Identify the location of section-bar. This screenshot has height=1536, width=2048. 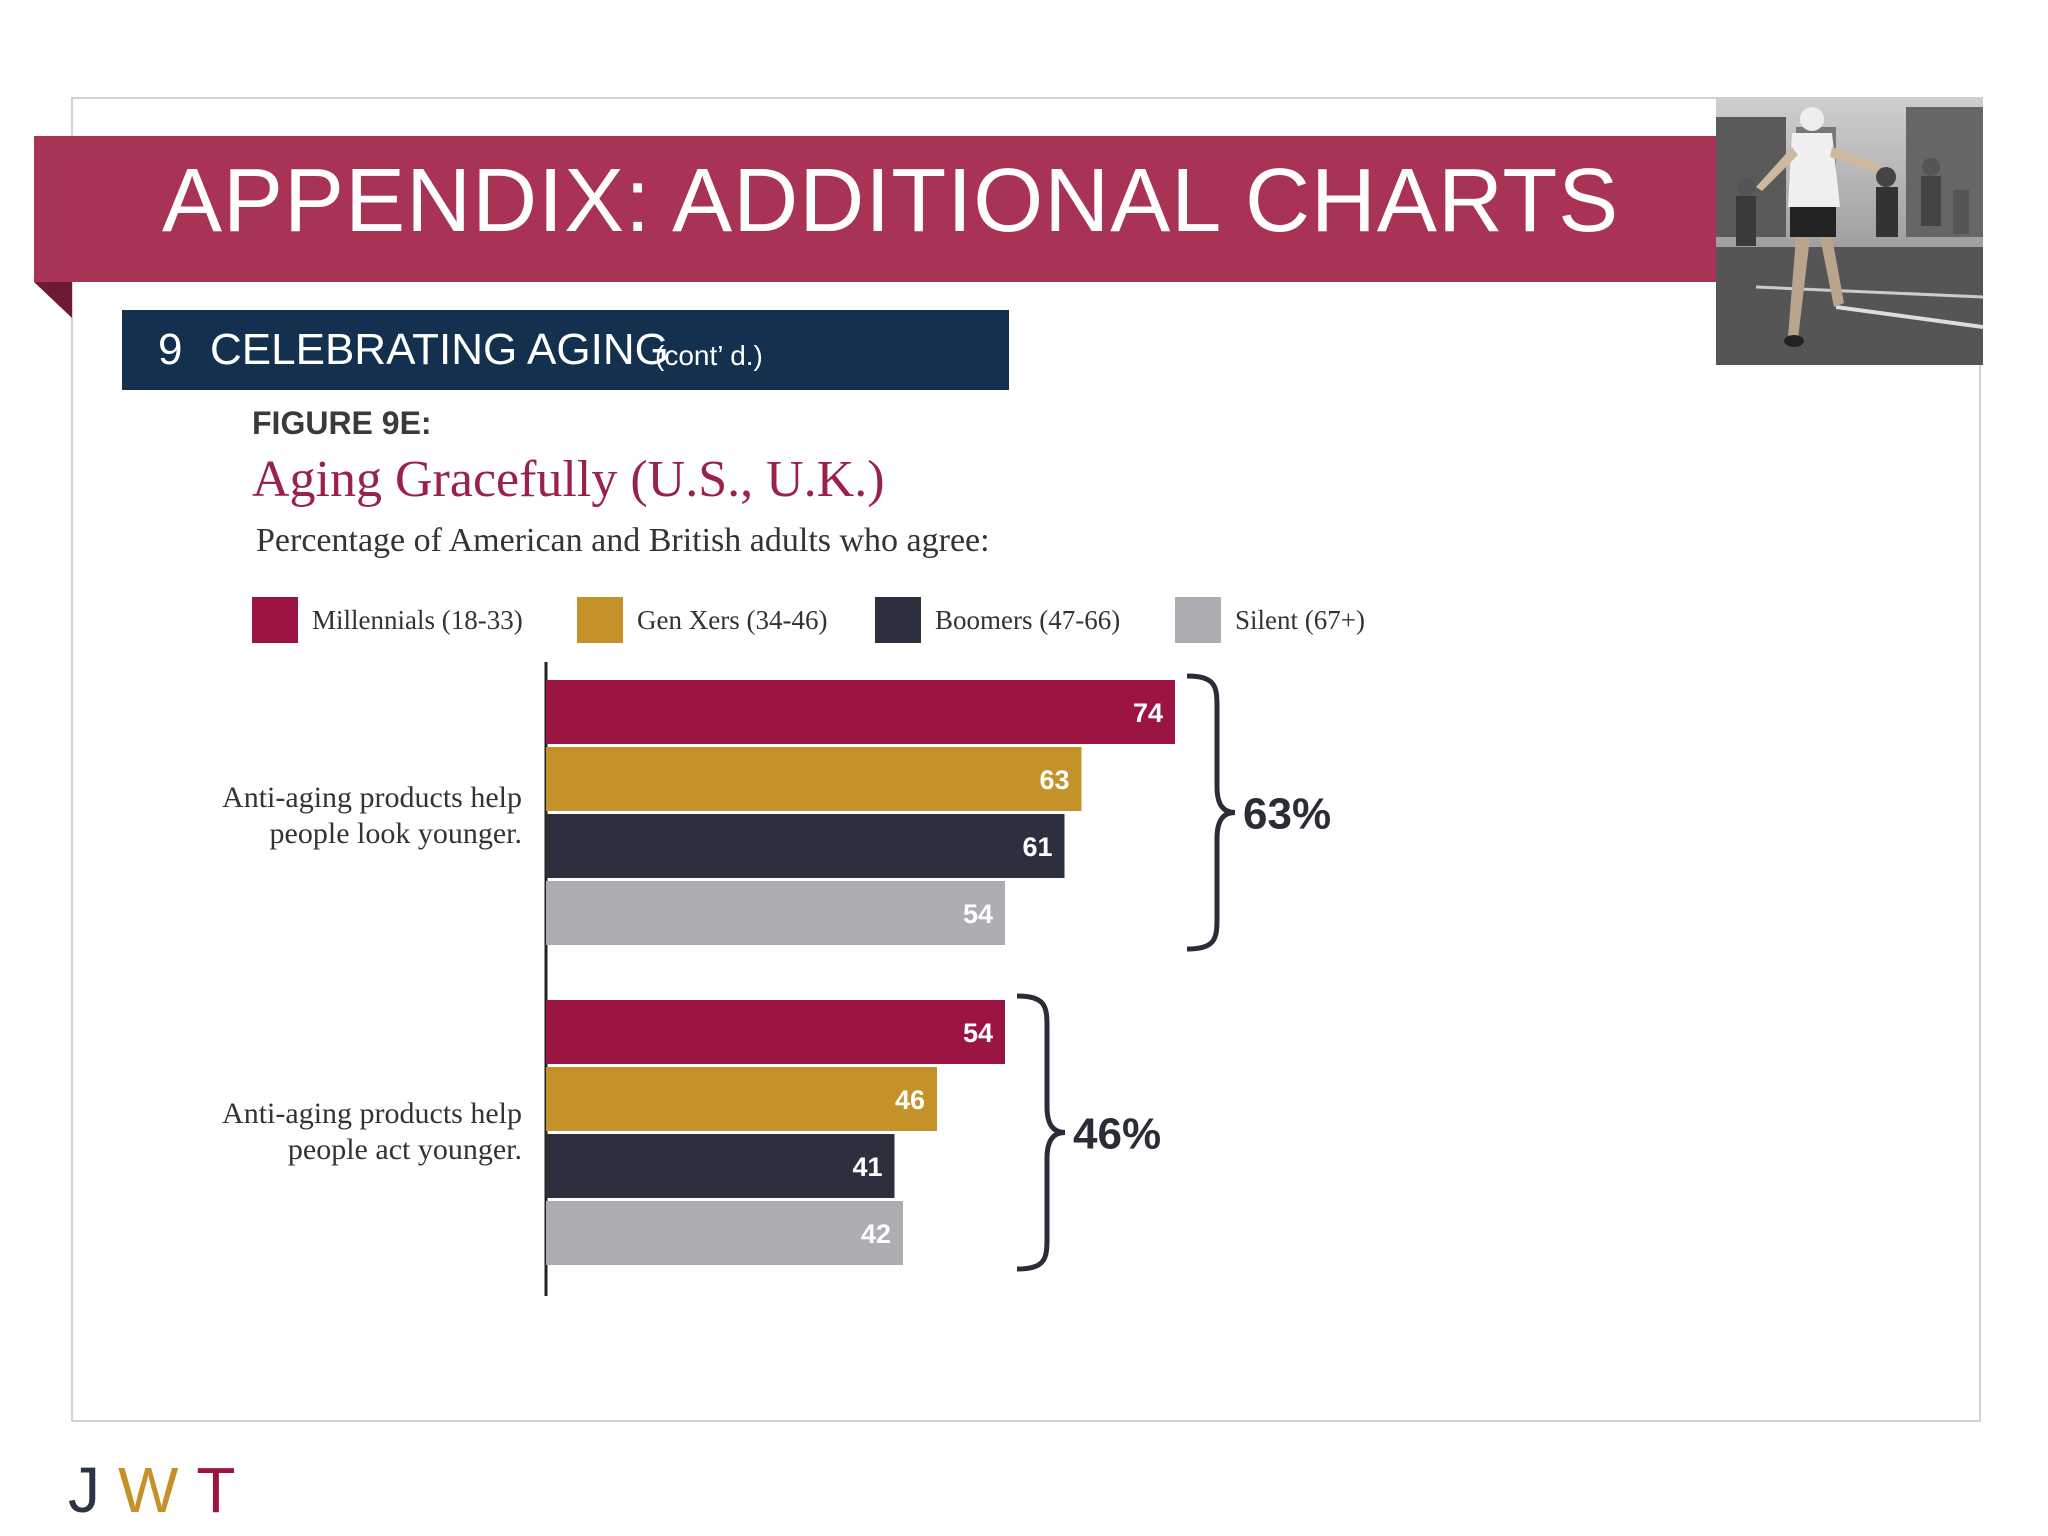
(565, 350).